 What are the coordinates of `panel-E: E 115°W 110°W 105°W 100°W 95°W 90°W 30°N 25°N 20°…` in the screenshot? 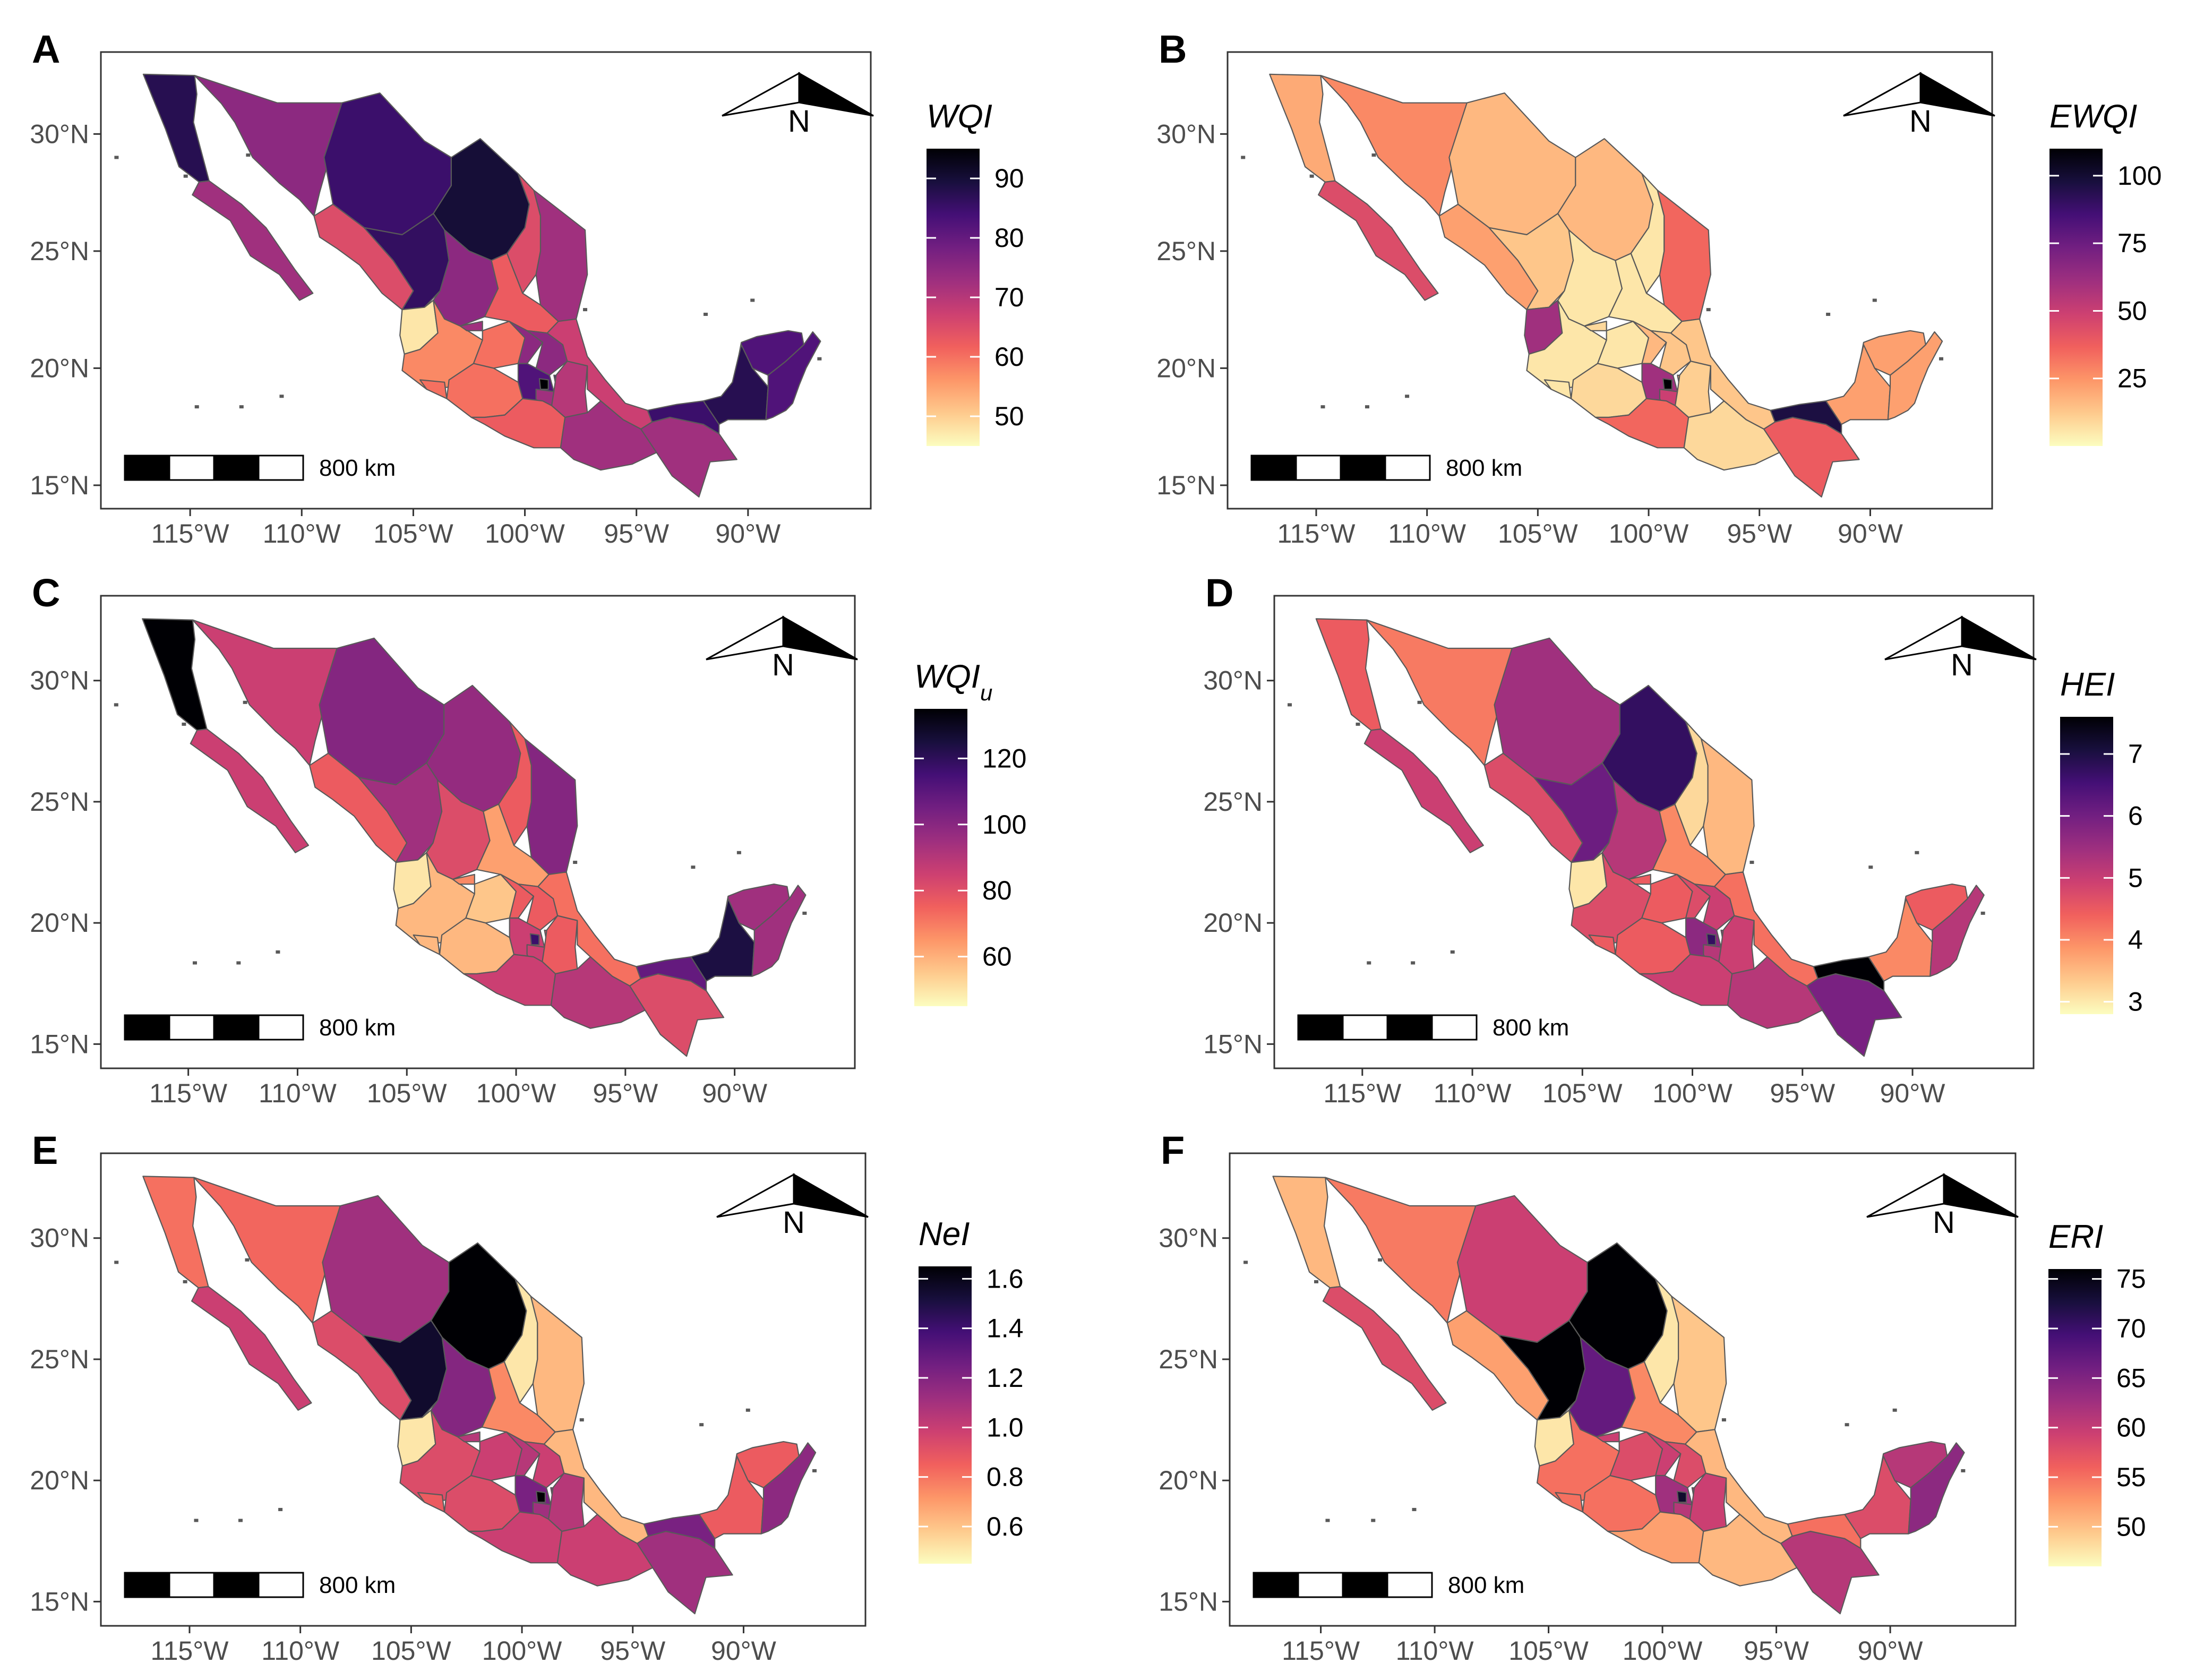 It's located at (526, 1397).